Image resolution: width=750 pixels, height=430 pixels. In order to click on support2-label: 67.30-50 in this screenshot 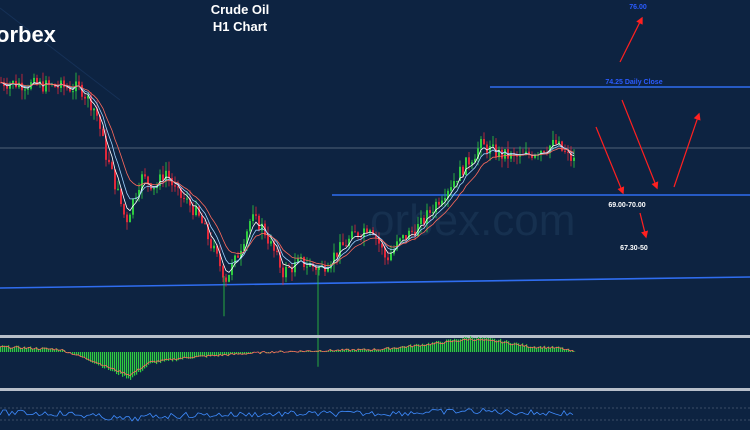, I will do `click(634, 248)`.